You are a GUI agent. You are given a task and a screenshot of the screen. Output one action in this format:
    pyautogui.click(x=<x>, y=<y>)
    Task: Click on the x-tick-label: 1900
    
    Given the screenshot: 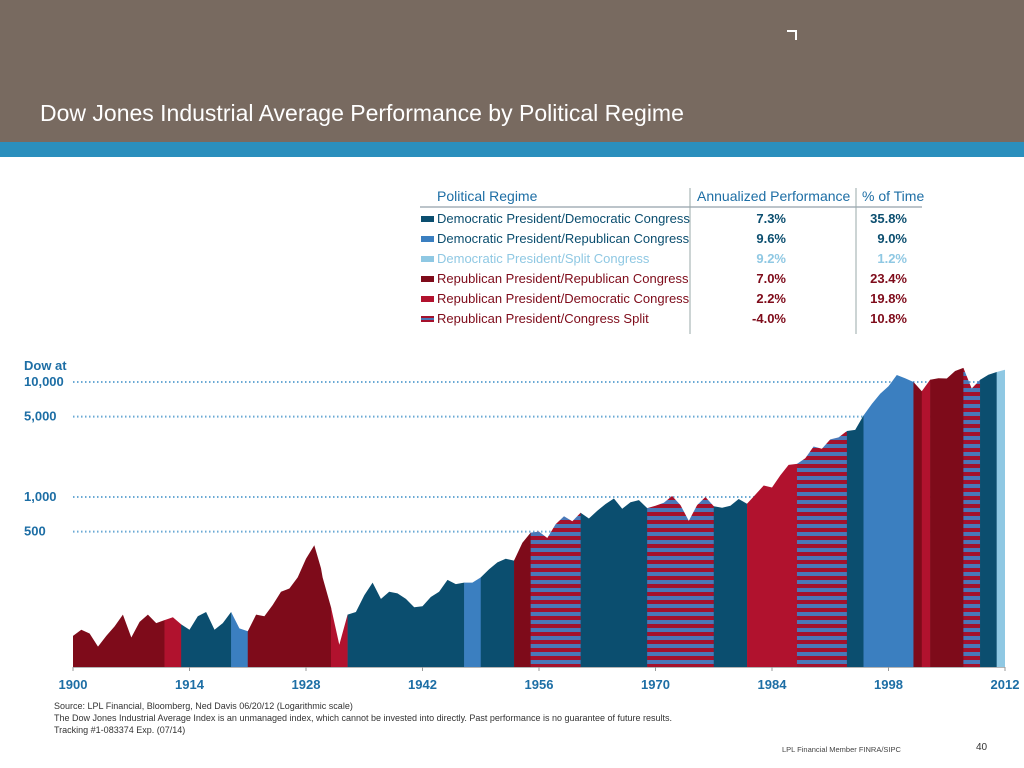 What is the action you would take?
    pyautogui.click(x=73, y=683)
    